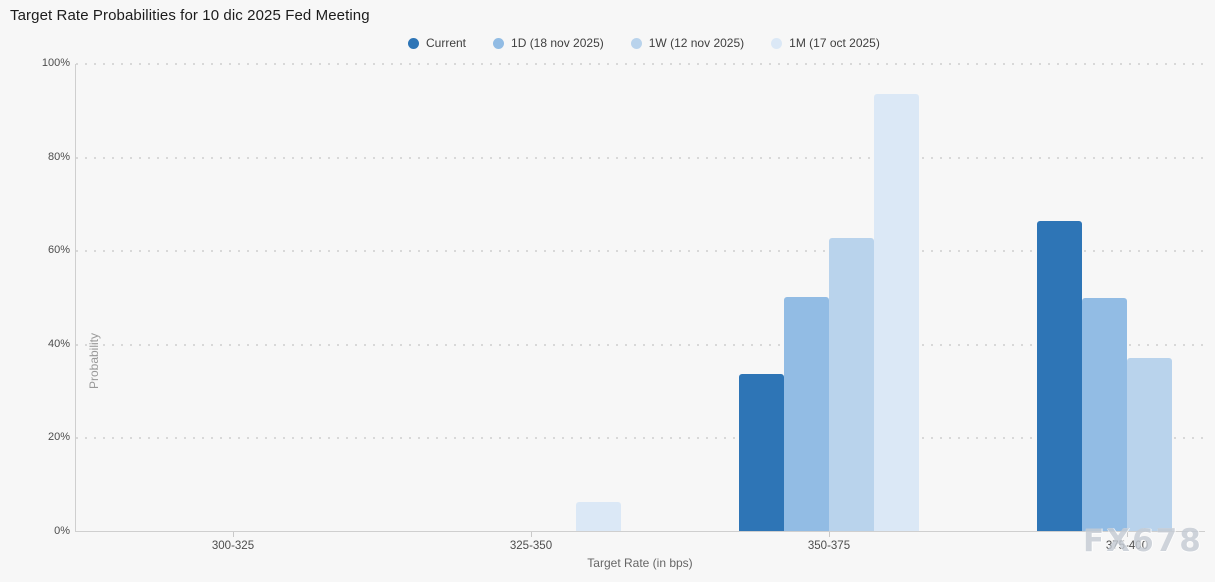 The image size is (1215, 582). I want to click on gridline-20%, so click(640, 438).